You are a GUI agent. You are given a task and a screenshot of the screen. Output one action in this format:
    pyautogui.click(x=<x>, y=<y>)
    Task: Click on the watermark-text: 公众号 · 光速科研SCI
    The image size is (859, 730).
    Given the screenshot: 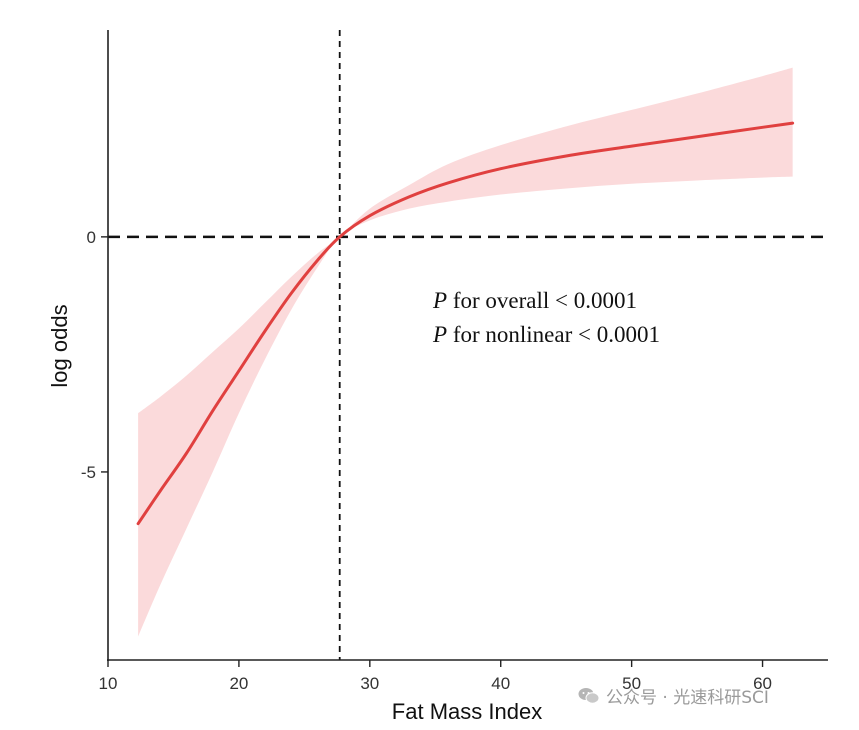 What is the action you would take?
    pyautogui.click(x=687, y=698)
    